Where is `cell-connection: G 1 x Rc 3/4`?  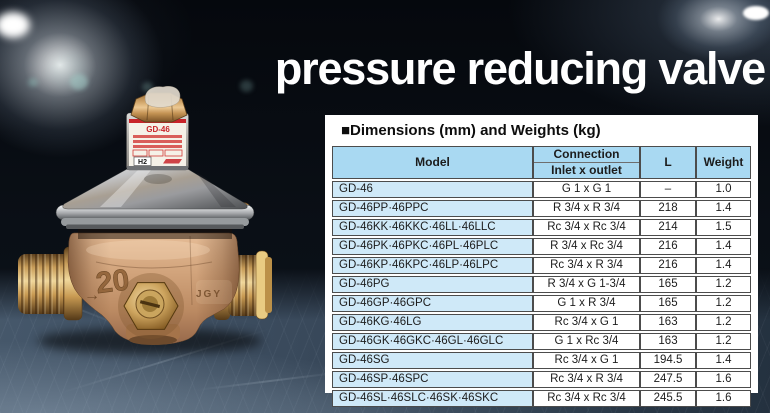
cell-connection: G 1 x Rc 3/4 is located at coordinates (586, 341).